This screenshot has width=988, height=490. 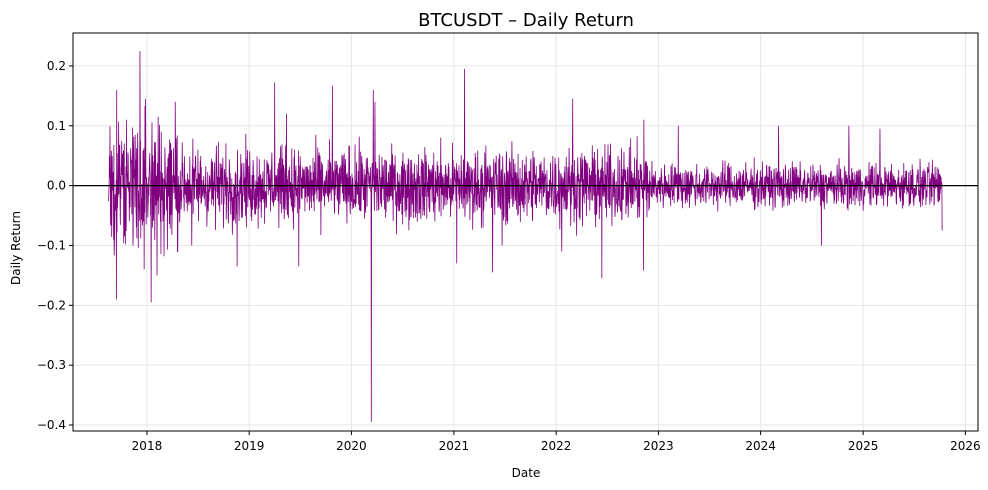 What do you see at coordinates (526, 20) in the screenshot?
I see `chart-title: BTCUSDT – Daily Return` at bounding box center [526, 20].